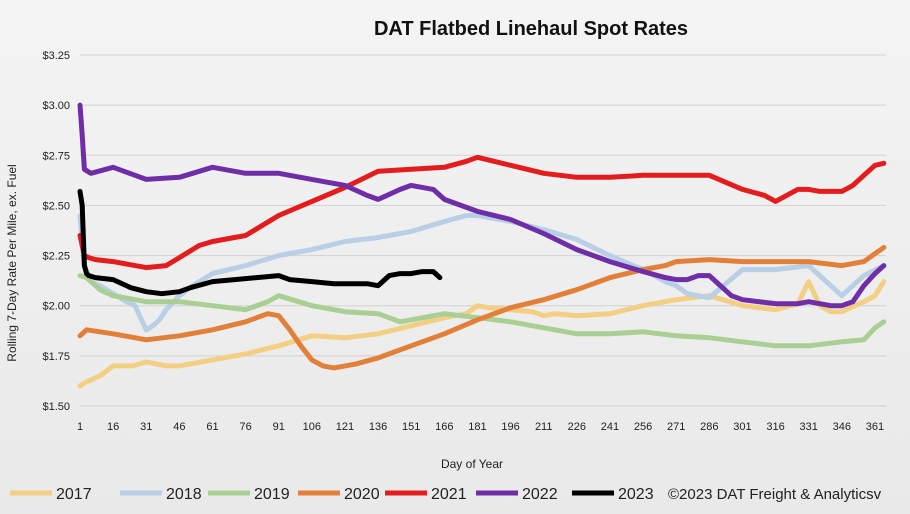 The width and height of the screenshot is (910, 514). What do you see at coordinates (709, 427) in the screenshot?
I see `x-tick-label: 286` at bounding box center [709, 427].